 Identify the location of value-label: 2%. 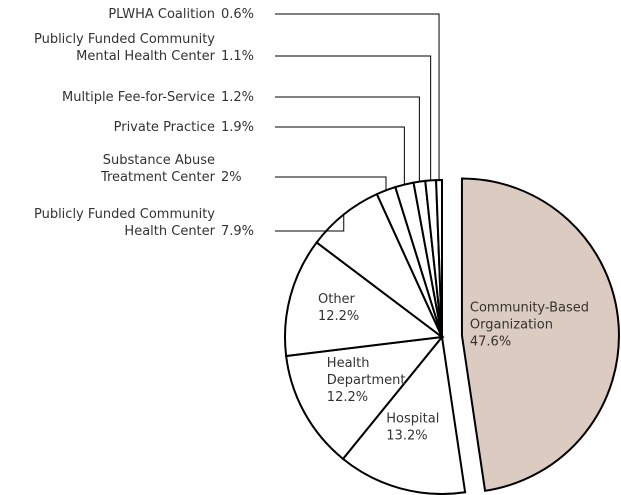
(231, 177).